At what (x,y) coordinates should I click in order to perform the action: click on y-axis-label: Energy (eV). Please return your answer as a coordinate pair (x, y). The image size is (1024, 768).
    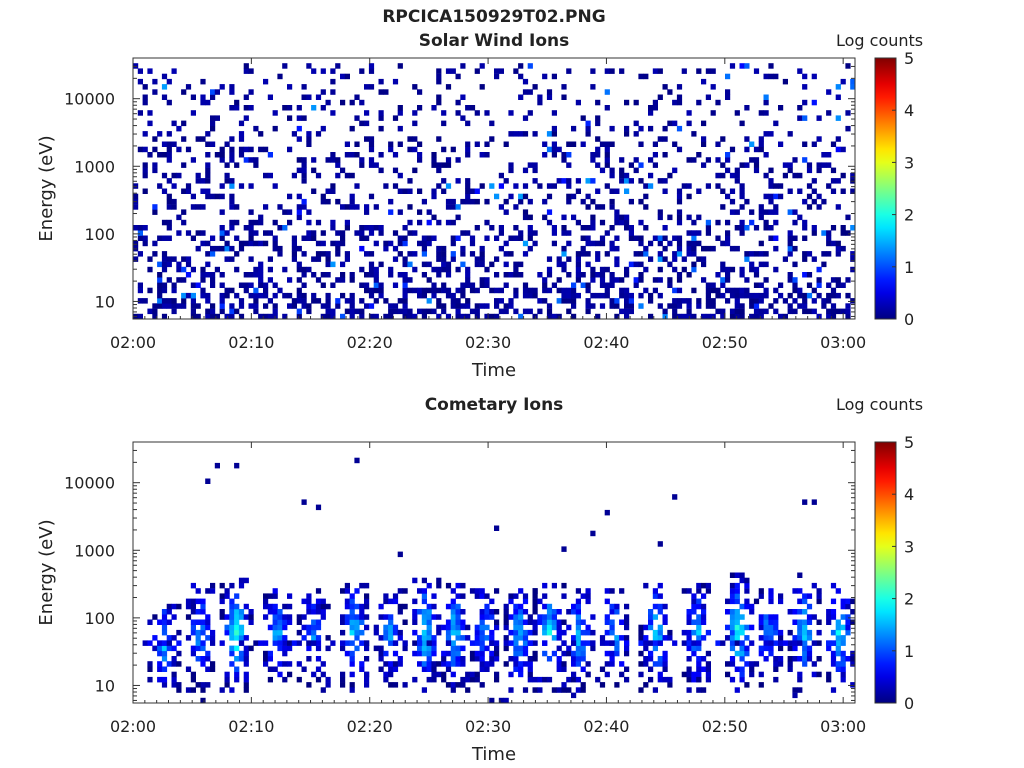
    Looking at the image, I should click on (46, 188).